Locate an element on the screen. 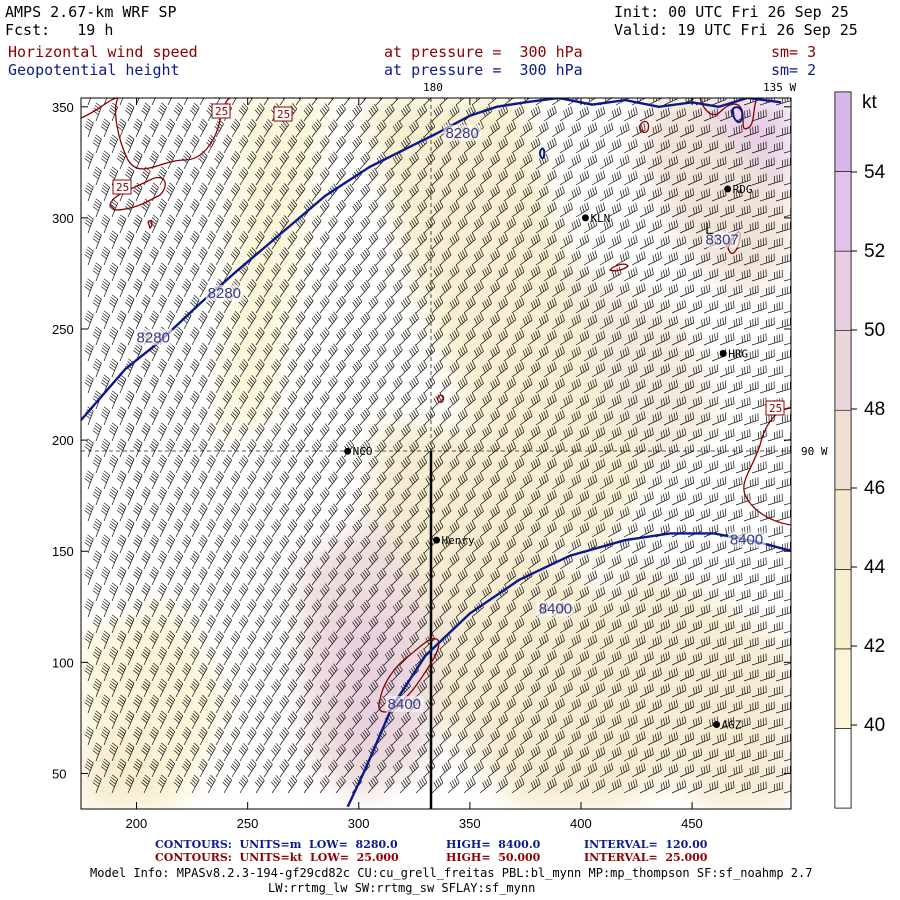 The height and width of the screenshot is (900, 900). init-time: Init: 00 UTC Fri 26 Sep 25 is located at coordinates (731, 12).